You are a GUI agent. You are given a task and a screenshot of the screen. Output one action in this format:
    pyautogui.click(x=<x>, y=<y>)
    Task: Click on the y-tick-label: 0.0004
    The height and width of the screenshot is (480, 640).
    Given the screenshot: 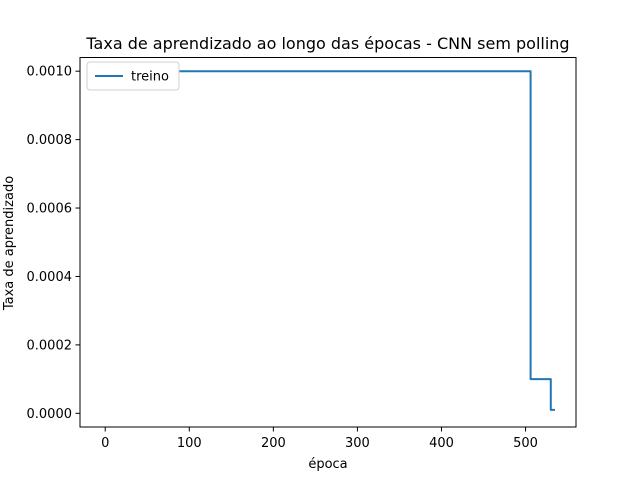 What is the action you would take?
    pyautogui.click(x=50, y=277)
    